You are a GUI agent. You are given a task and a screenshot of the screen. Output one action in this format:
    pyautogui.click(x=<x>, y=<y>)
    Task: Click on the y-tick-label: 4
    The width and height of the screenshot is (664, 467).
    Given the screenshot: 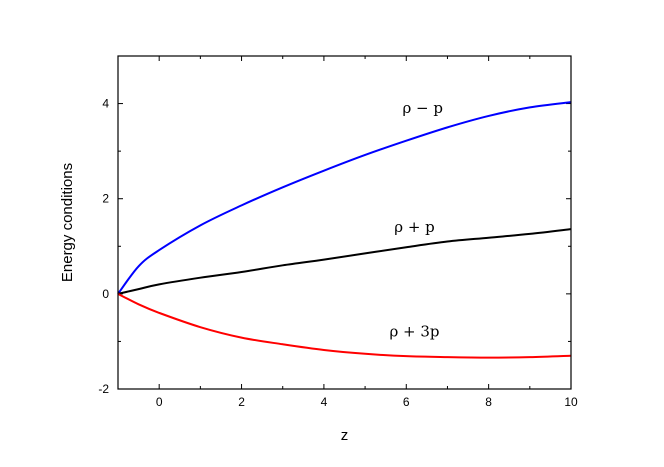 What is the action you would take?
    pyautogui.click(x=105, y=104)
    